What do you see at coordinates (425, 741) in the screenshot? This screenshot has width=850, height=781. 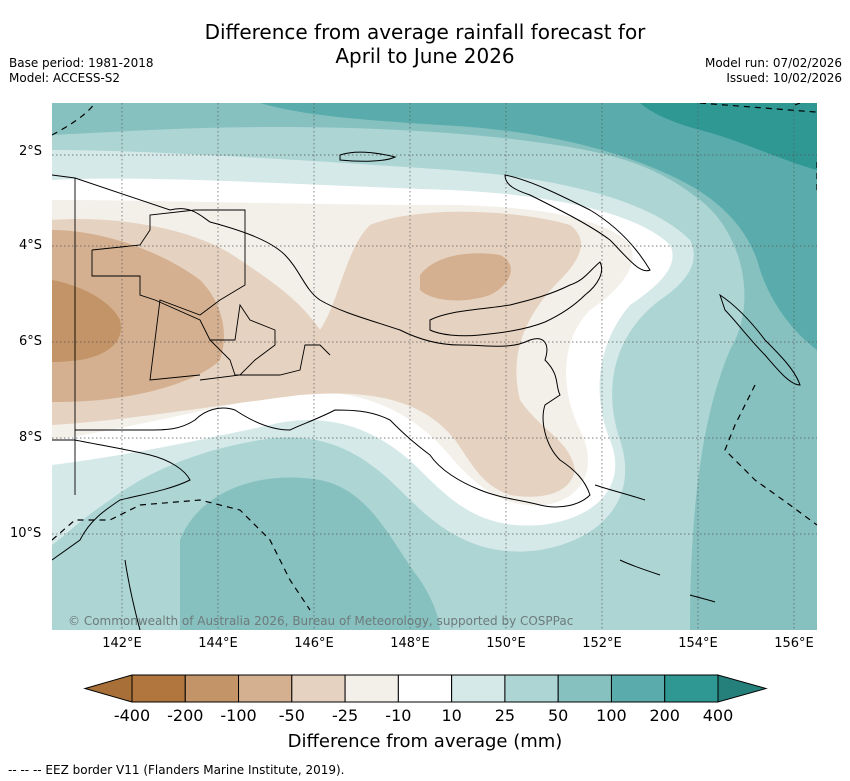 I see `colorbar-title: Difference from average (mm)` at bounding box center [425, 741].